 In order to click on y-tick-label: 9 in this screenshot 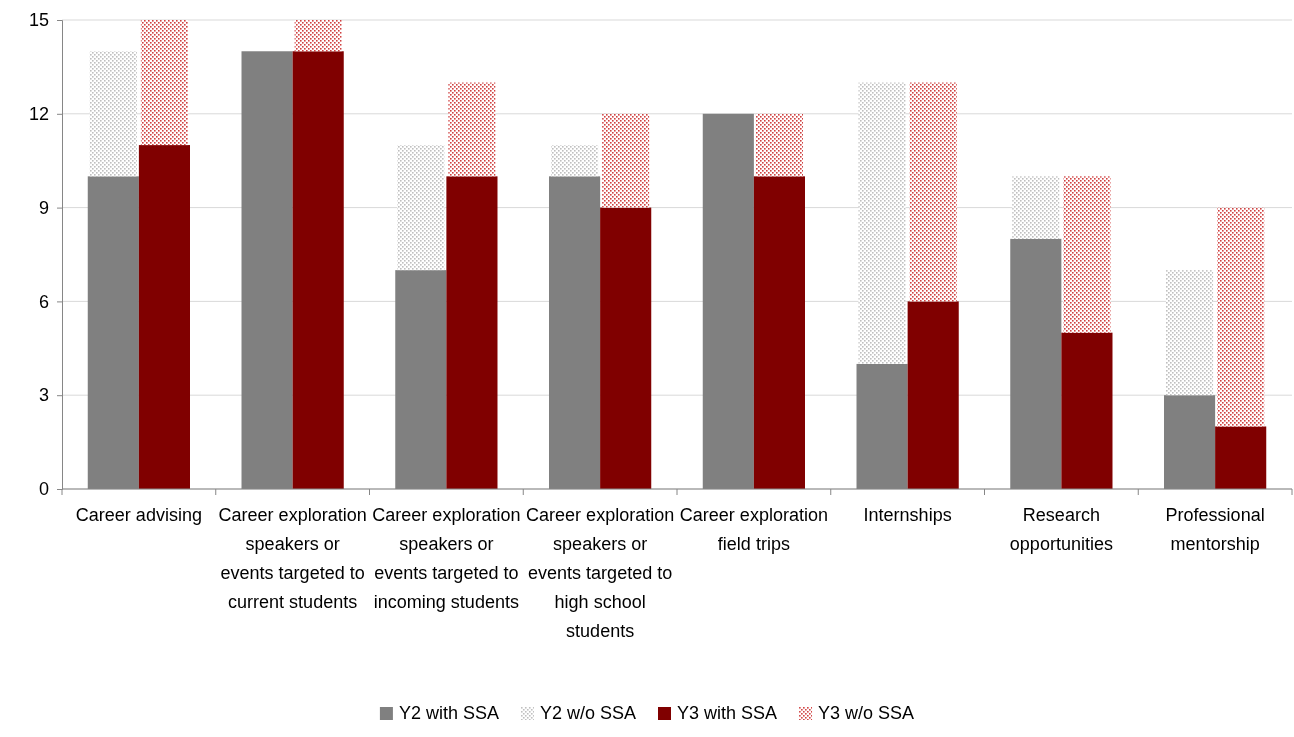, I will do `click(43, 207)`.